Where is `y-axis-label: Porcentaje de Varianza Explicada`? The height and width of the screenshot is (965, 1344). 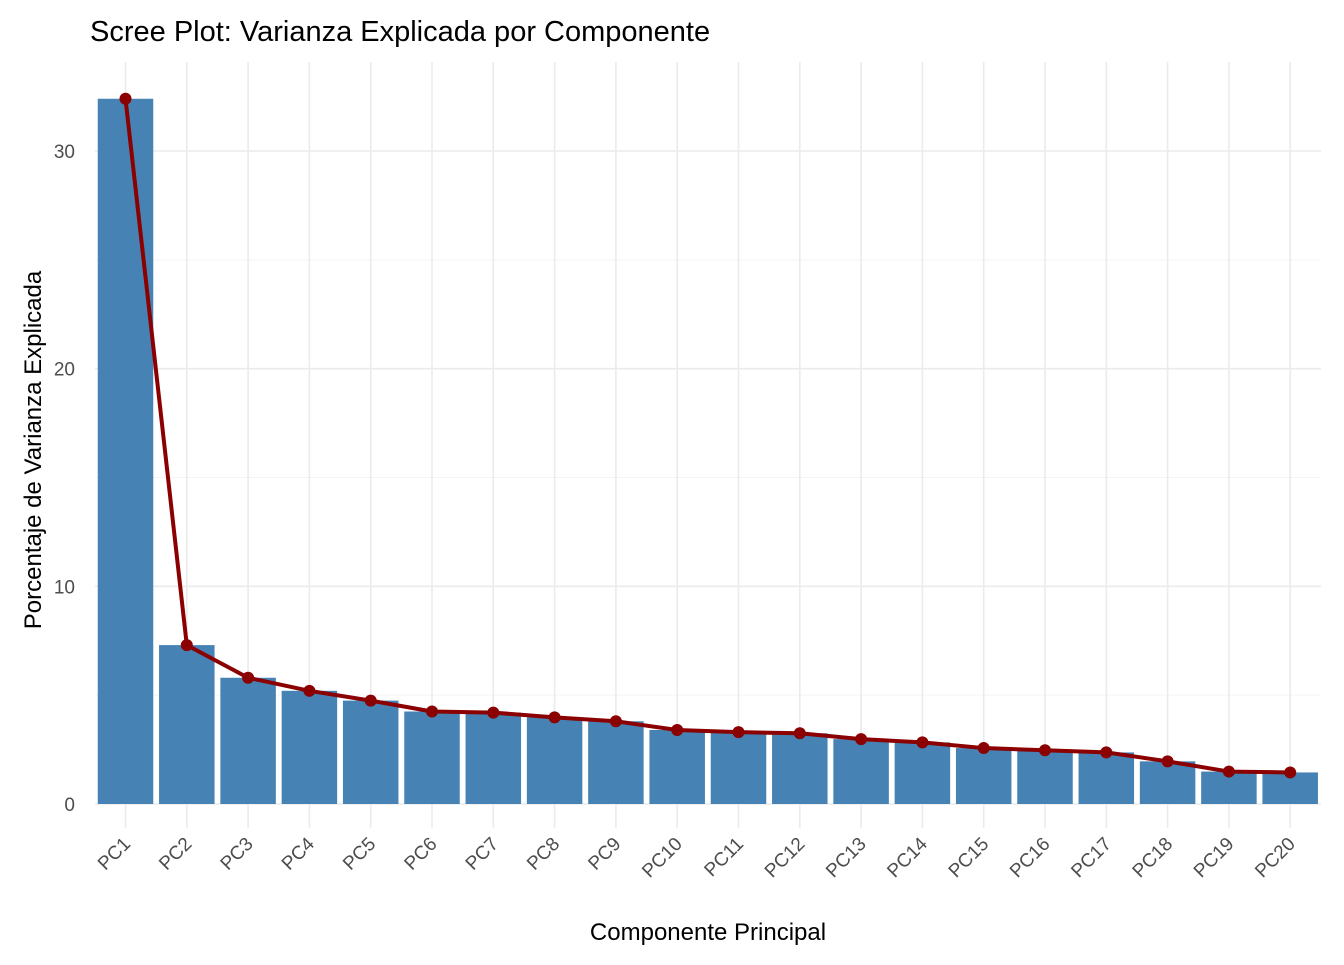 y-axis-label: Porcentaje de Varianza Explicada is located at coordinates (33, 449).